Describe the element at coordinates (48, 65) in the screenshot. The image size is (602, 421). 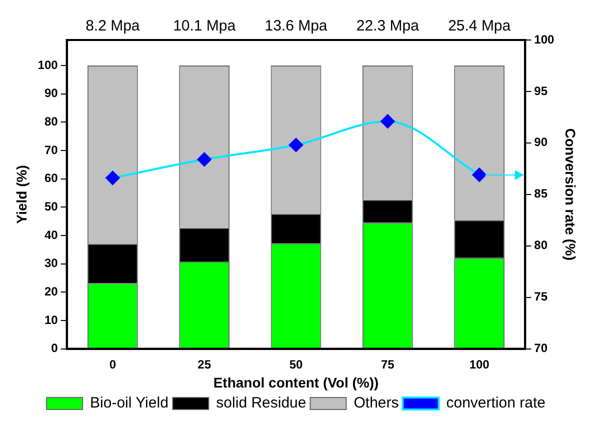
I see `y-tick-label: 100` at that location.